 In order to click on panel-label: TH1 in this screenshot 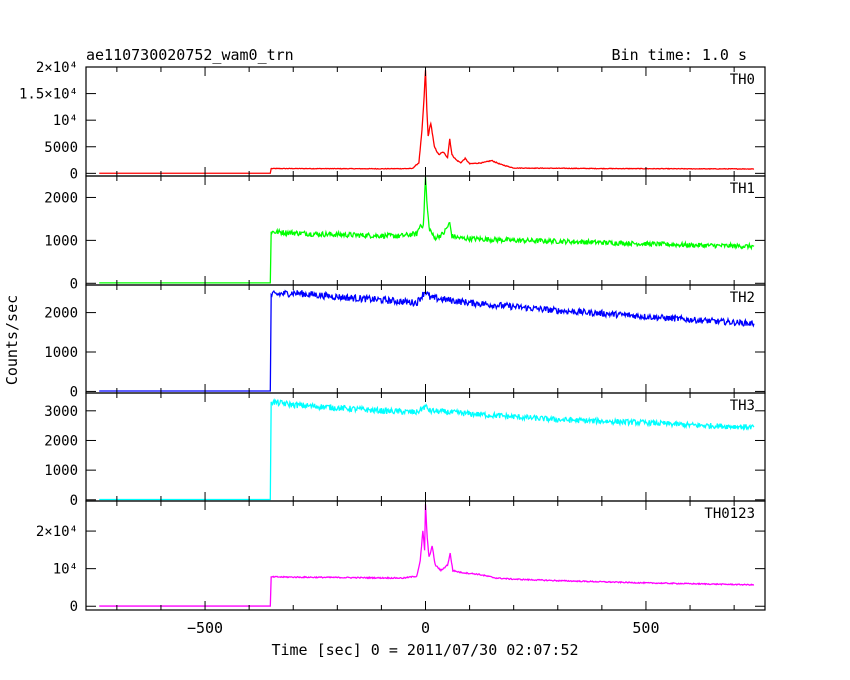, I will do `click(742, 189)`.